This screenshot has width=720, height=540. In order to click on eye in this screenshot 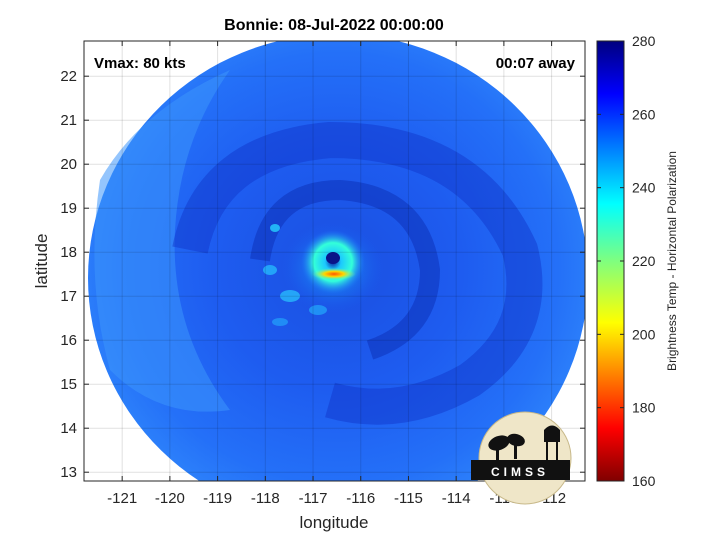, I will do `click(333, 258)`.